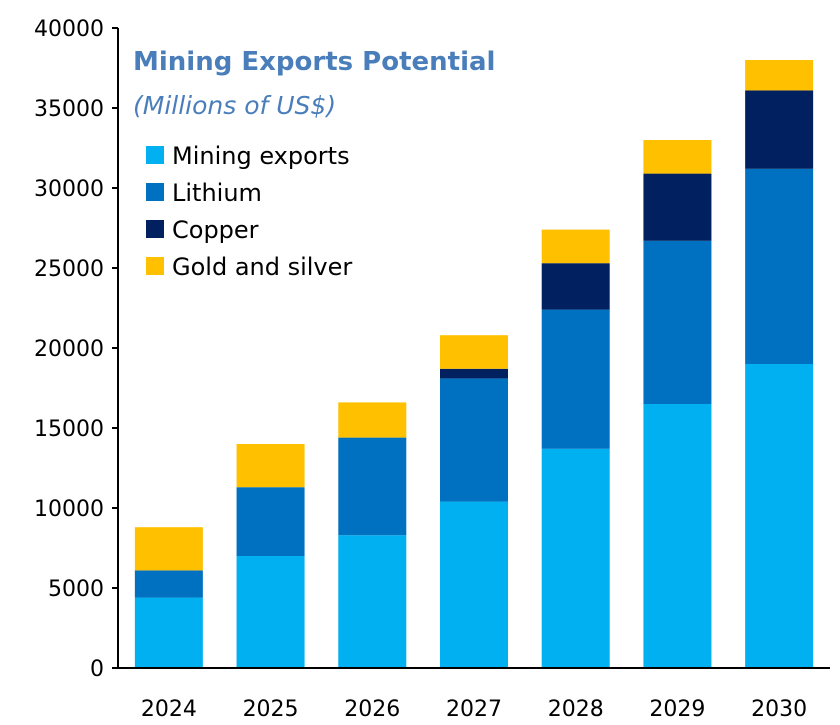  Describe the element at coordinates (372, 420) in the screenshot. I see `bar-2026-gold-and-silver` at that location.